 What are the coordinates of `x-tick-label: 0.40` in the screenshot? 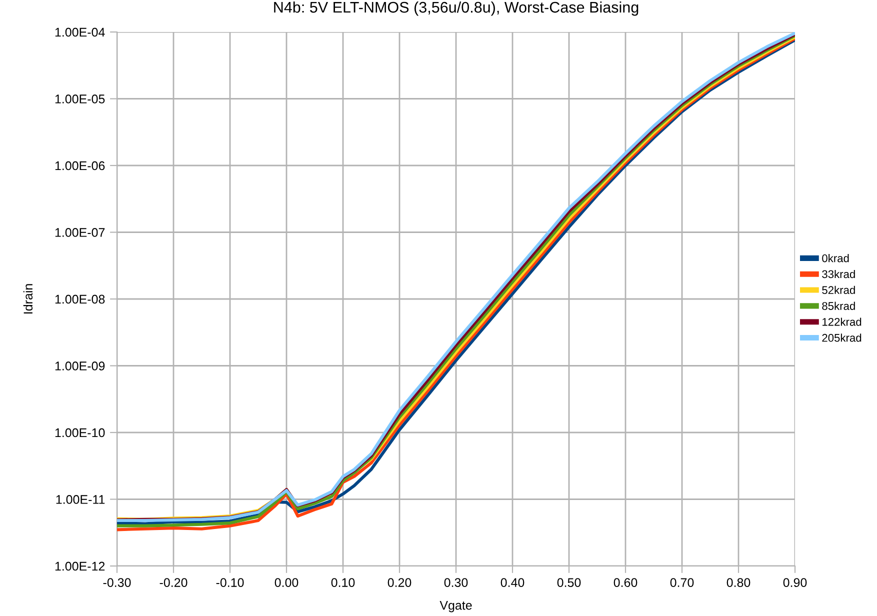 It's located at (512, 582).